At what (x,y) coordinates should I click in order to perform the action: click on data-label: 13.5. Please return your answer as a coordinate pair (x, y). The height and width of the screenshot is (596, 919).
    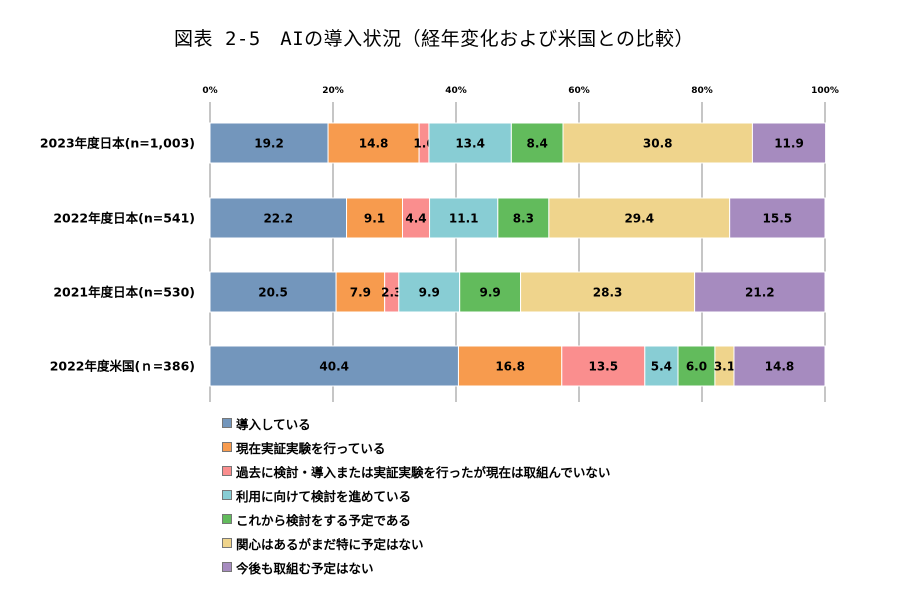
    Looking at the image, I should click on (603, 367).